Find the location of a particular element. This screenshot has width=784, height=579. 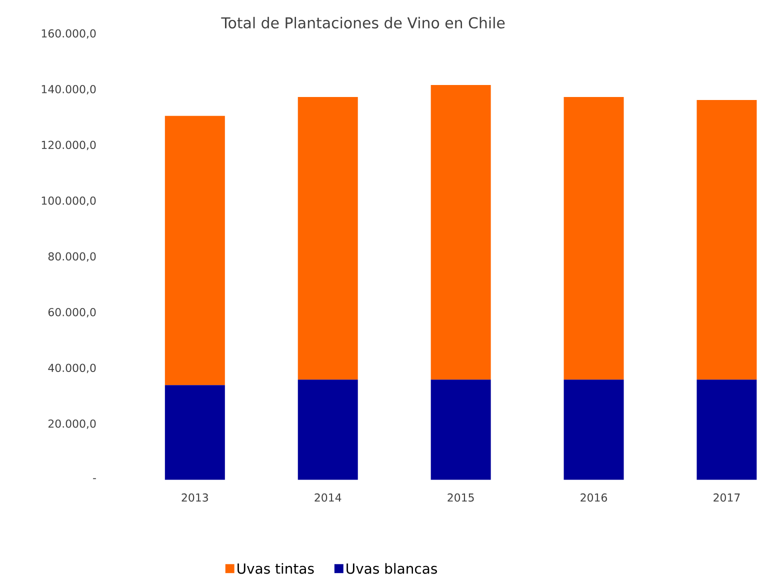

y-tick-label: 60.000,0 is located at coordinates (72, 313).